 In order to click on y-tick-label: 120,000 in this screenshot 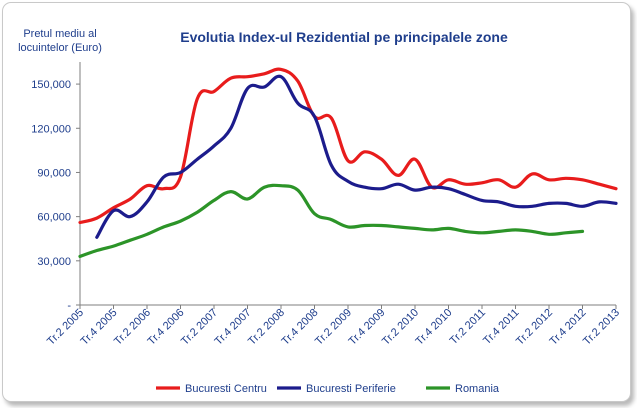, I will do `click(51, 129)`.